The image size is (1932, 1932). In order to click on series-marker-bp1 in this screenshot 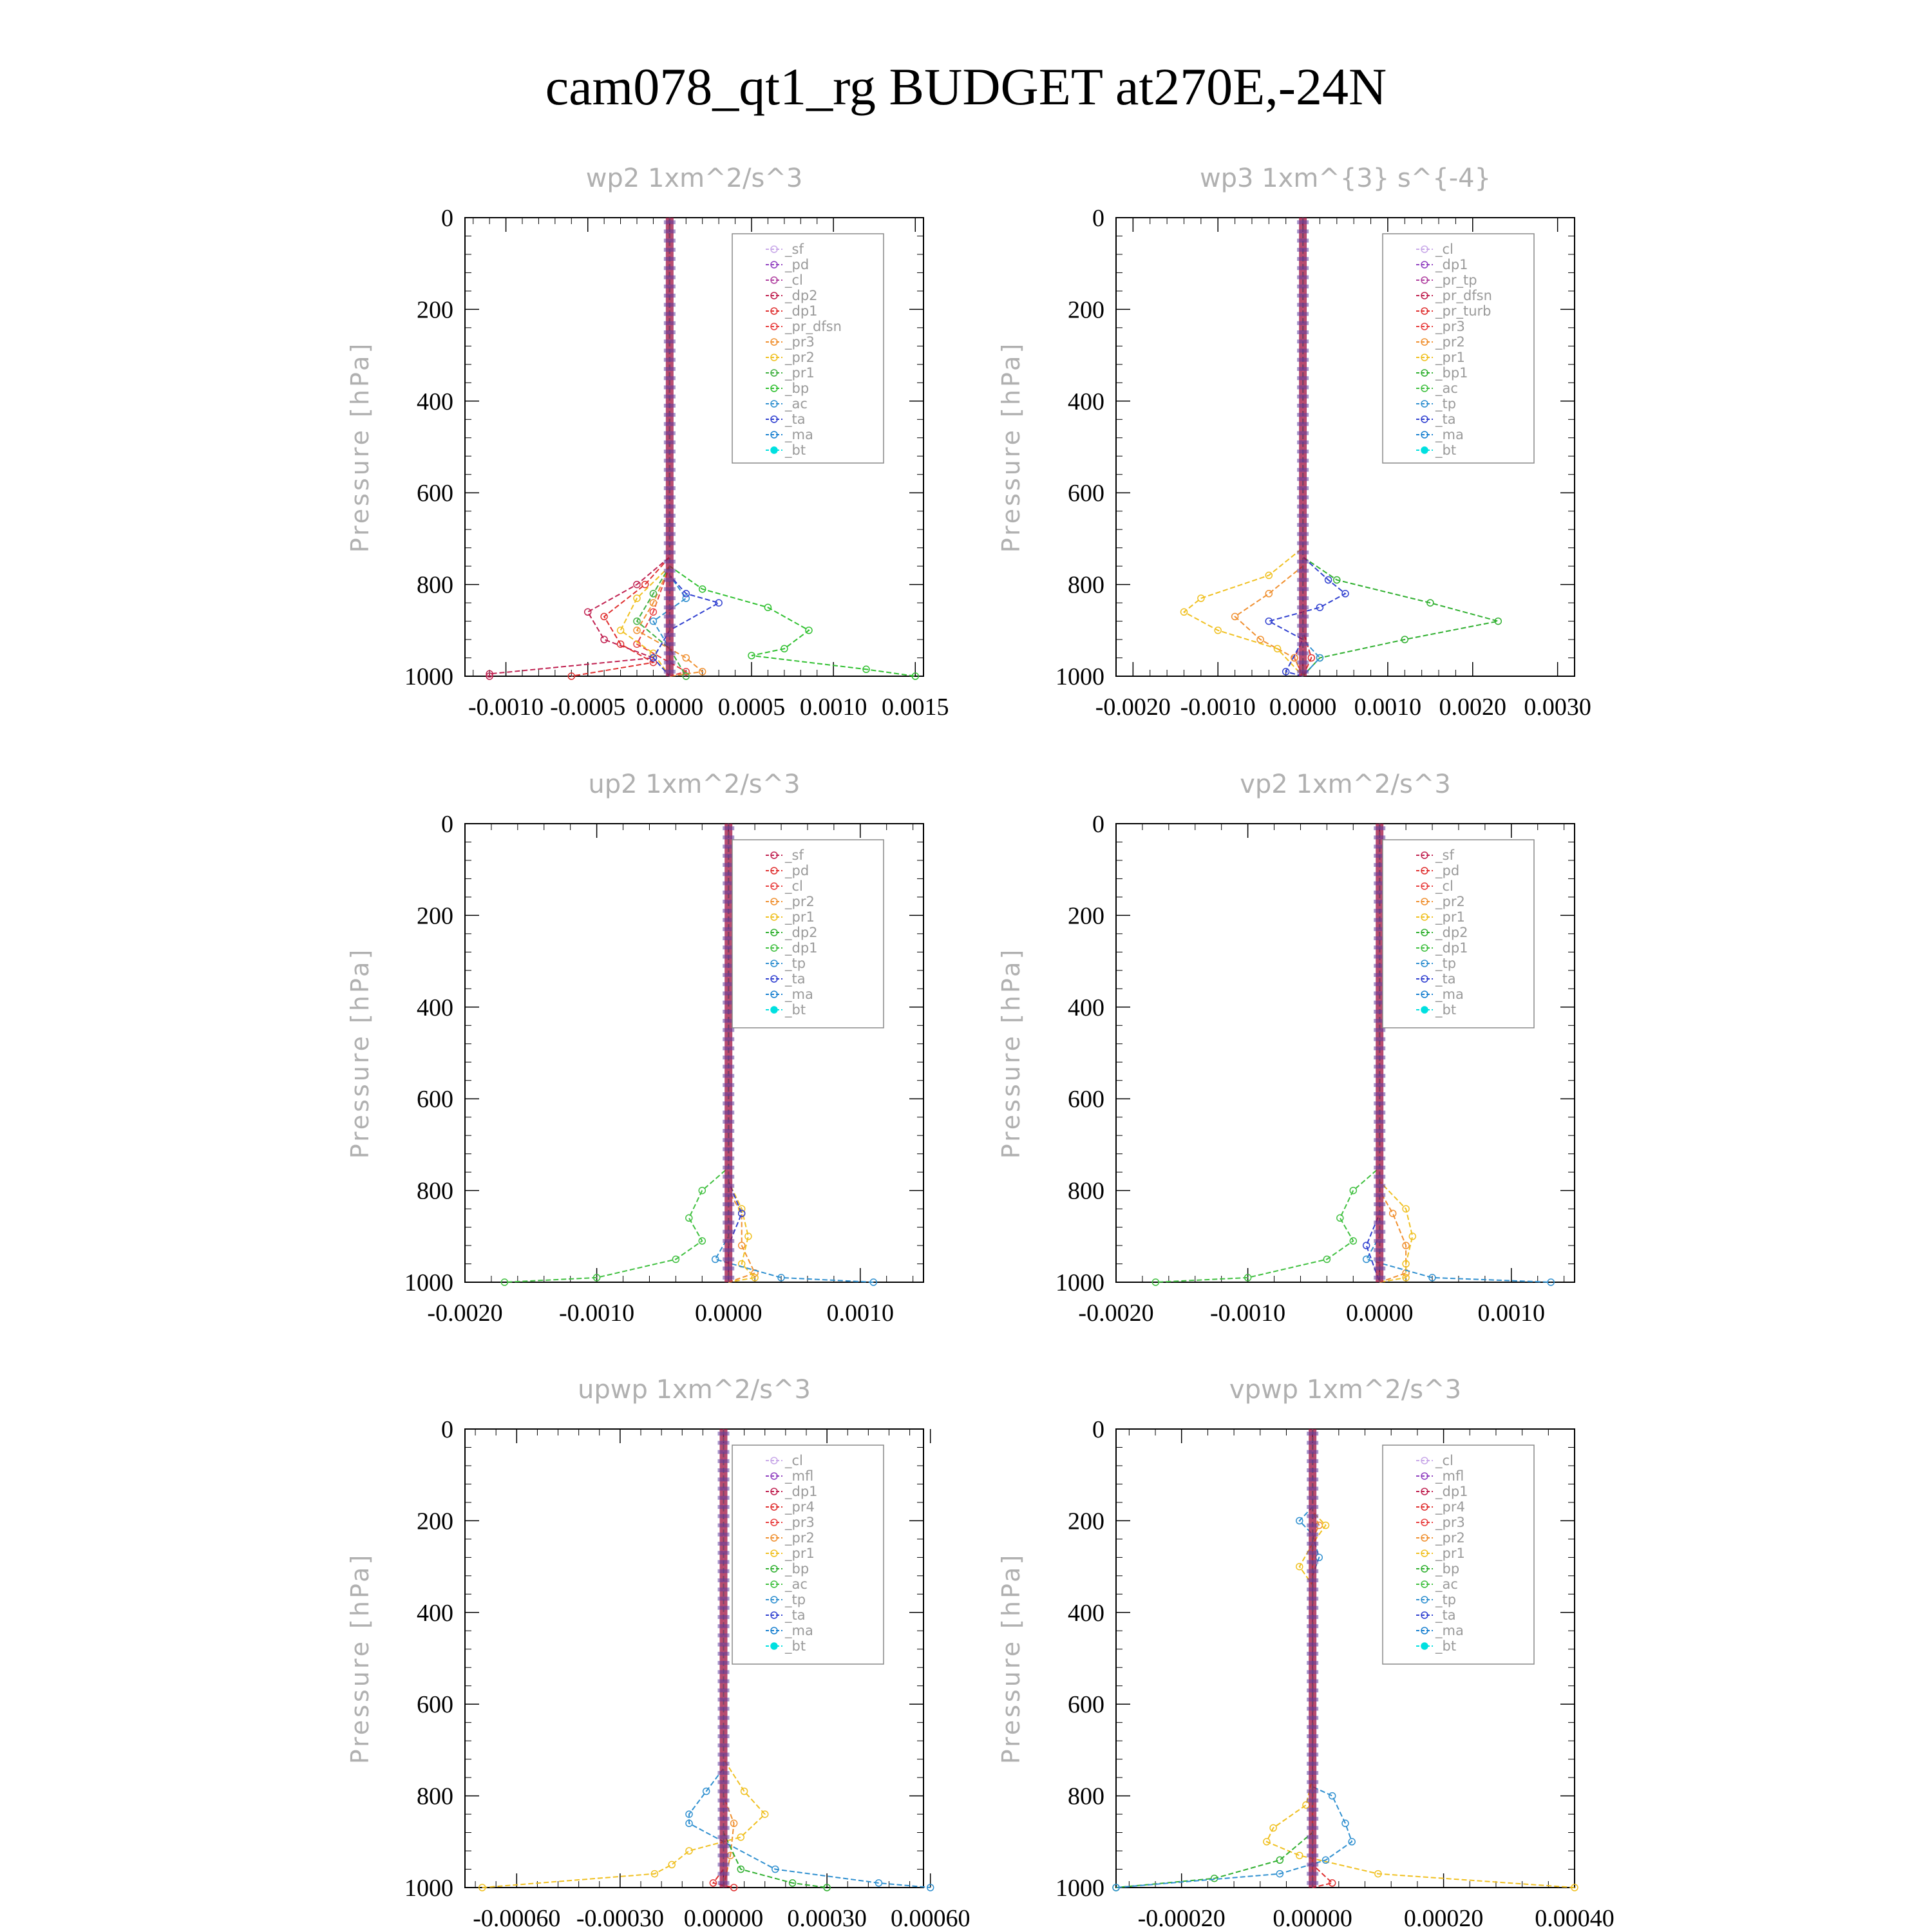, I will do `click(1430, 603)`.